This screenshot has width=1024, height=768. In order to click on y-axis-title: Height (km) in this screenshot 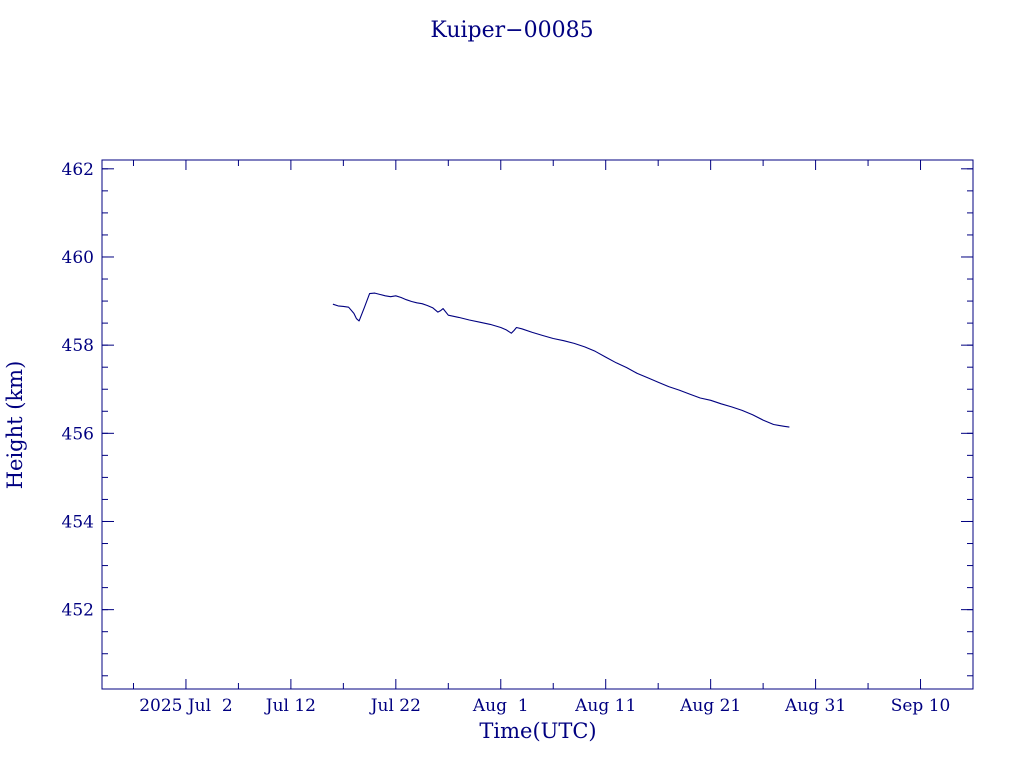, I will do `click(15, 425)`.